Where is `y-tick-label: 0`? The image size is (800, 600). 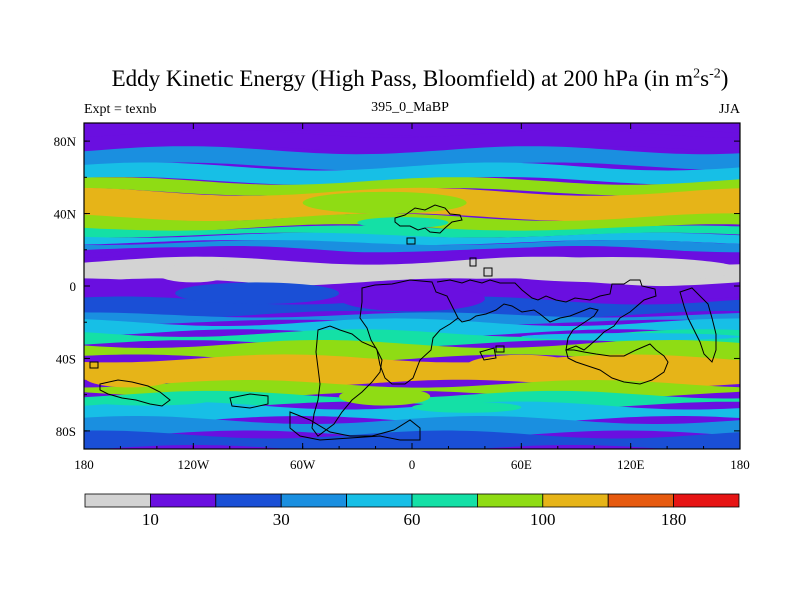 y-tick-label: 0 is located at coordinates (73, 286).